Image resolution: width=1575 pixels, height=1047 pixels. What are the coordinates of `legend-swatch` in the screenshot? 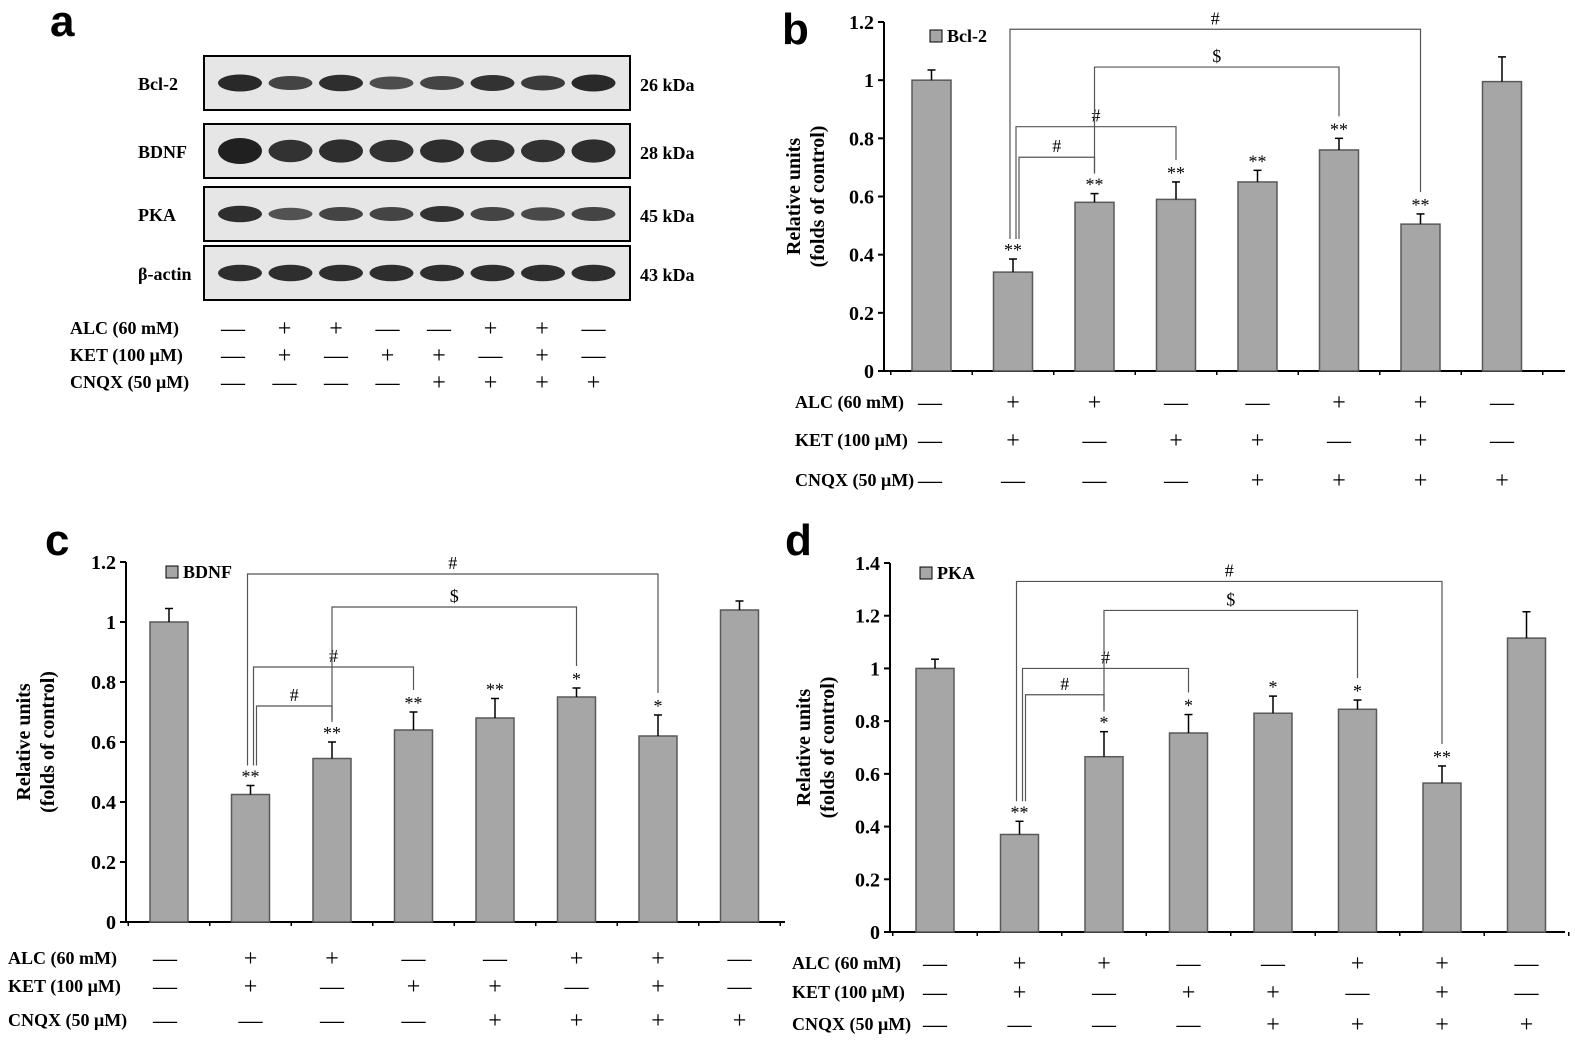 It's located at (926, 573).